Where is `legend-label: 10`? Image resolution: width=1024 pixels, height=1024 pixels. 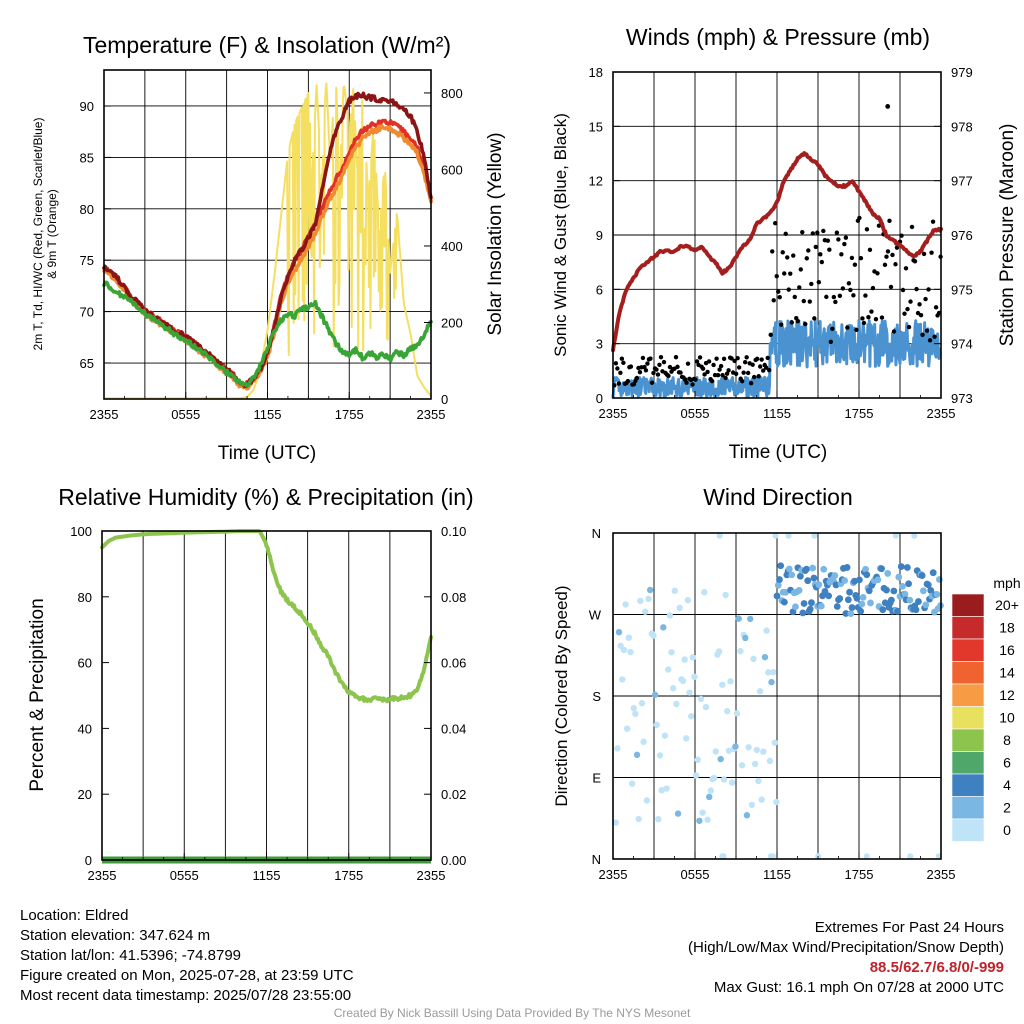 legend-label: 10 is located at coordinates (1007, 718).